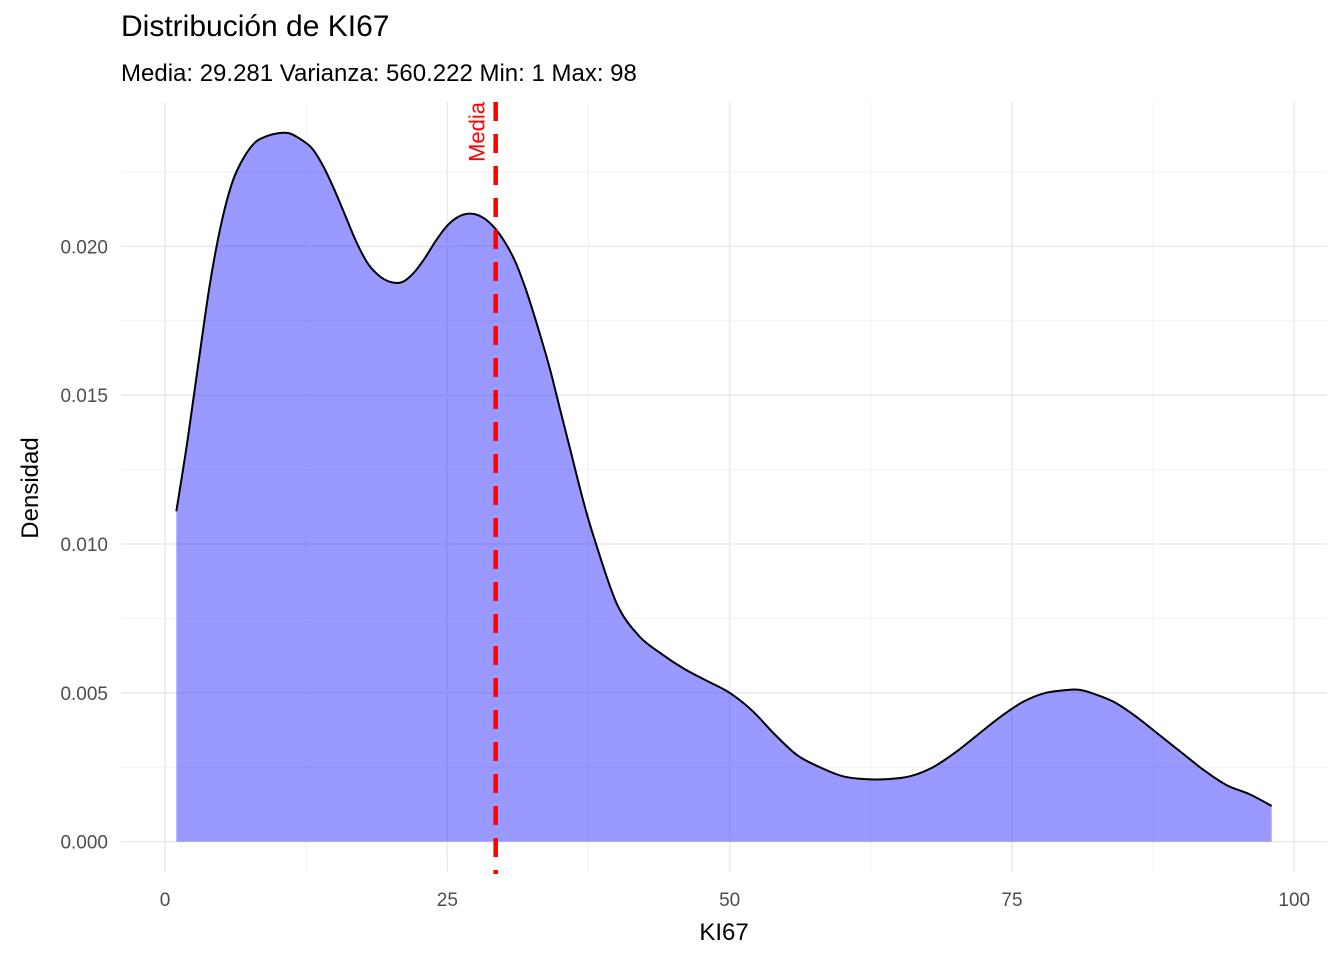  Describe the element at coordinates (84, 247) in the screenshot. I see `y-tick-label: 0.020` at that location.